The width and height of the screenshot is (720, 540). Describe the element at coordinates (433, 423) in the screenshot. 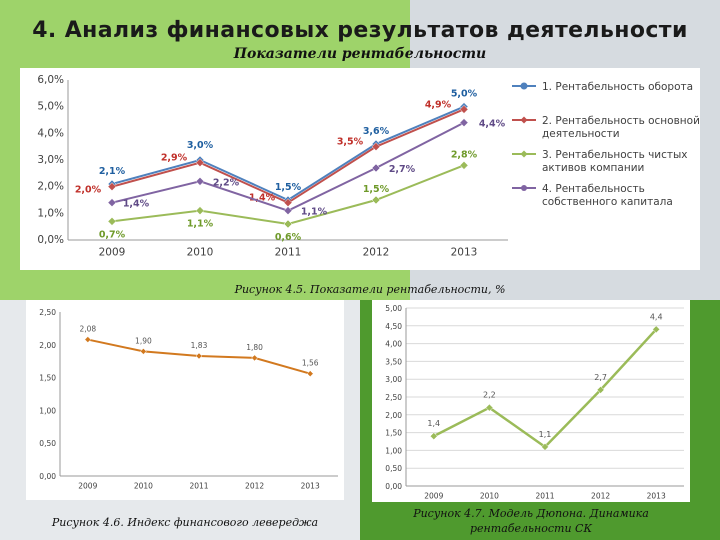

I see `data-label: 1,4` at that location.